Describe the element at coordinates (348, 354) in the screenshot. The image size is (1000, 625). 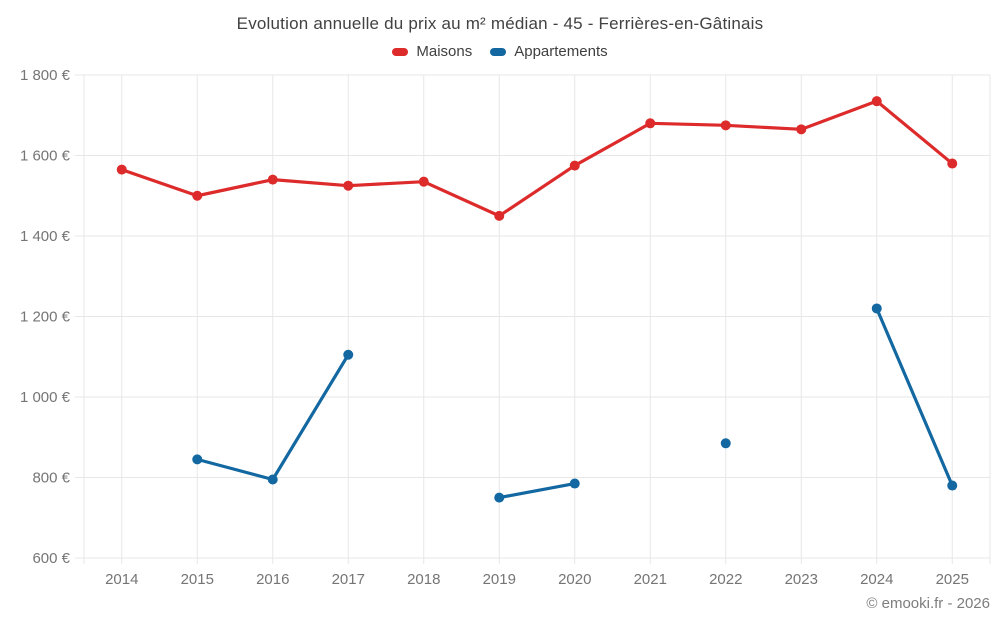
I see `data-point-appartements-2017` at that location.